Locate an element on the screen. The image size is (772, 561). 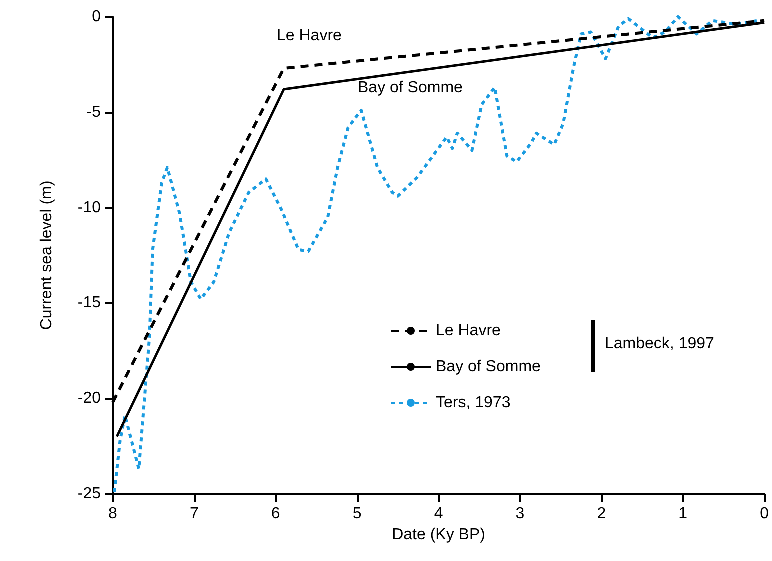
x-tick-label: 3 is located at coordinates (520, 514).